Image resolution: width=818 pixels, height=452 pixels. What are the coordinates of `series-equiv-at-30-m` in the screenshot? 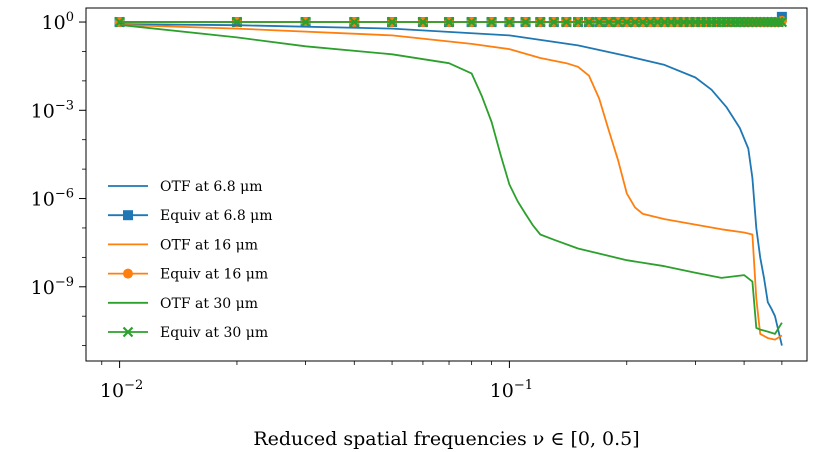 It's located at (451, 22).